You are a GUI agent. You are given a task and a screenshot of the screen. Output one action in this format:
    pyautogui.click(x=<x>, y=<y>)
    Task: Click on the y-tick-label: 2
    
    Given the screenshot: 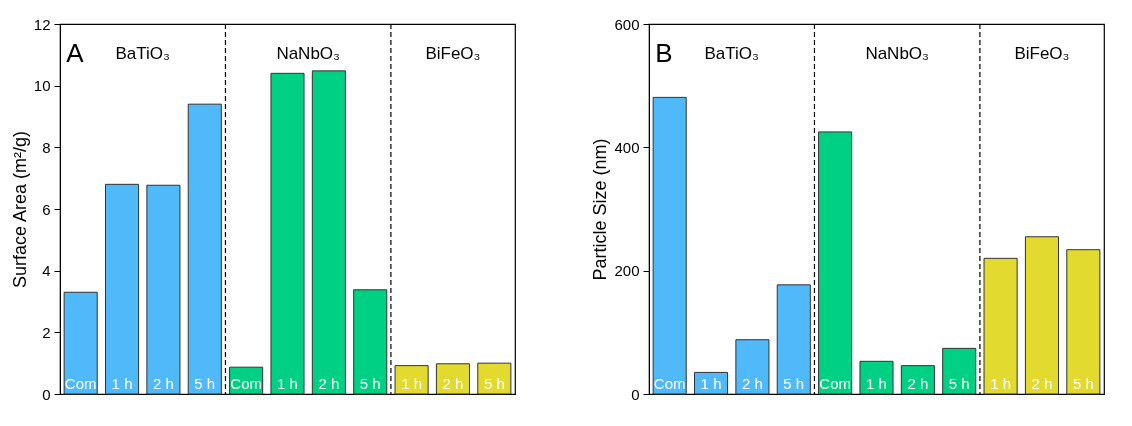 What is the action you would take?
    pyautogui.click(x=46, y=332)
    